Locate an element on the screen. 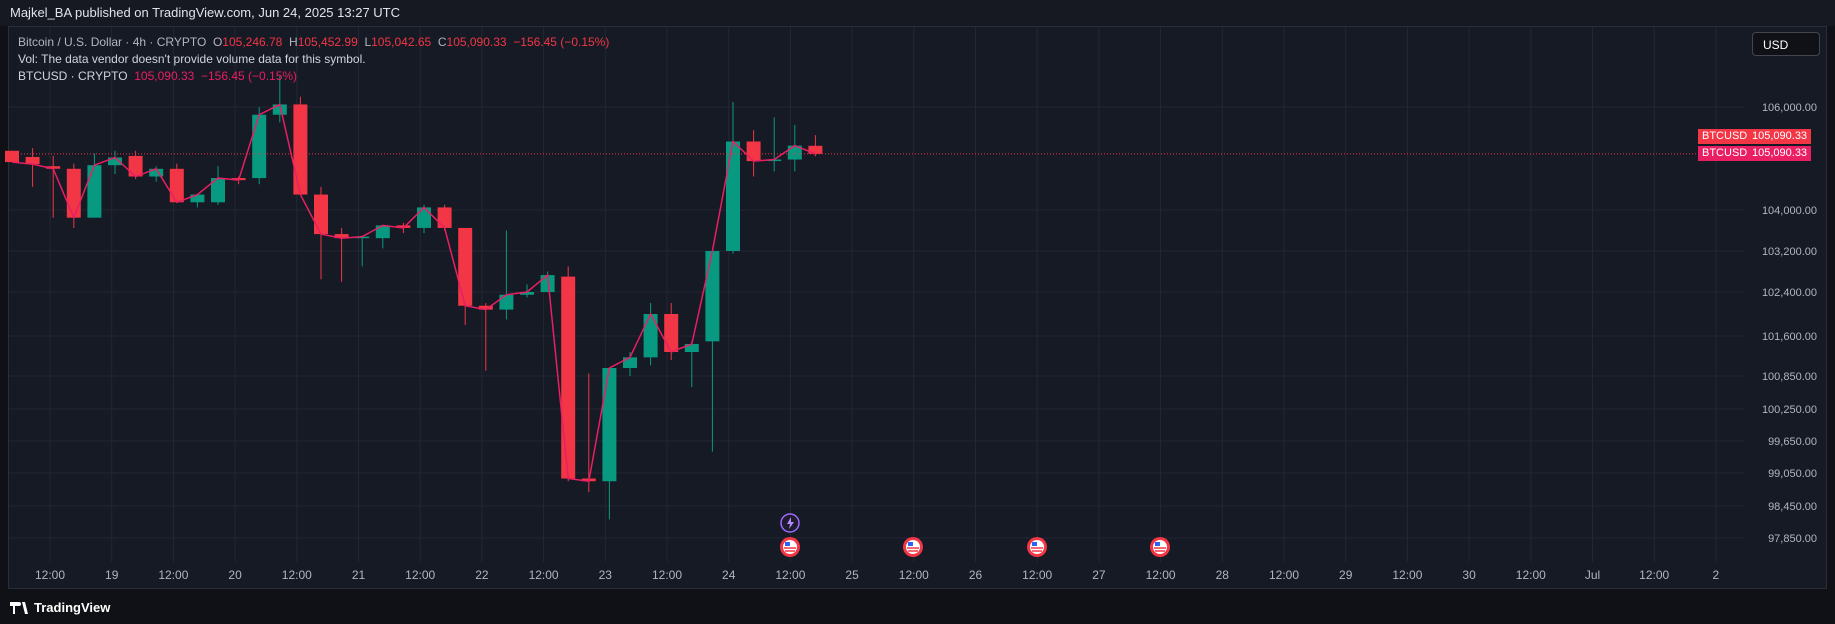 Image resolution: width=1835 pixels, height=624 pixels. brand-text: TradingView is located at coordinates (72, 607).